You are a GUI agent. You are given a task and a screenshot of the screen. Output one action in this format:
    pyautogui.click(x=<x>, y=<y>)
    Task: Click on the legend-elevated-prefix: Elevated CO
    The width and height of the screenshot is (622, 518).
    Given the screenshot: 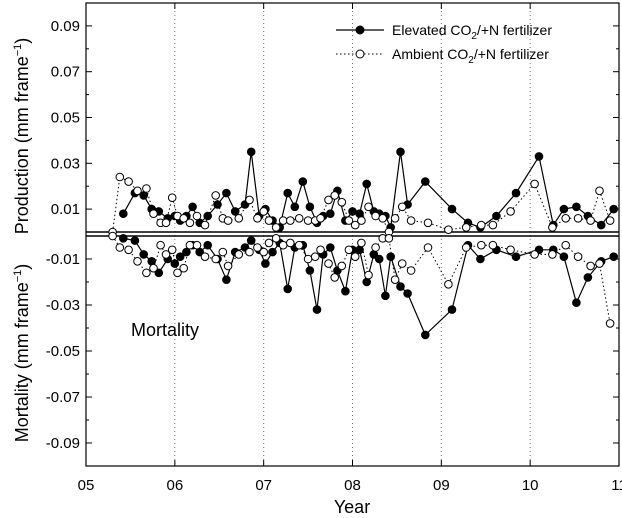 What is the action you would take?
    pyautogui.click(x=431, y=30)
    